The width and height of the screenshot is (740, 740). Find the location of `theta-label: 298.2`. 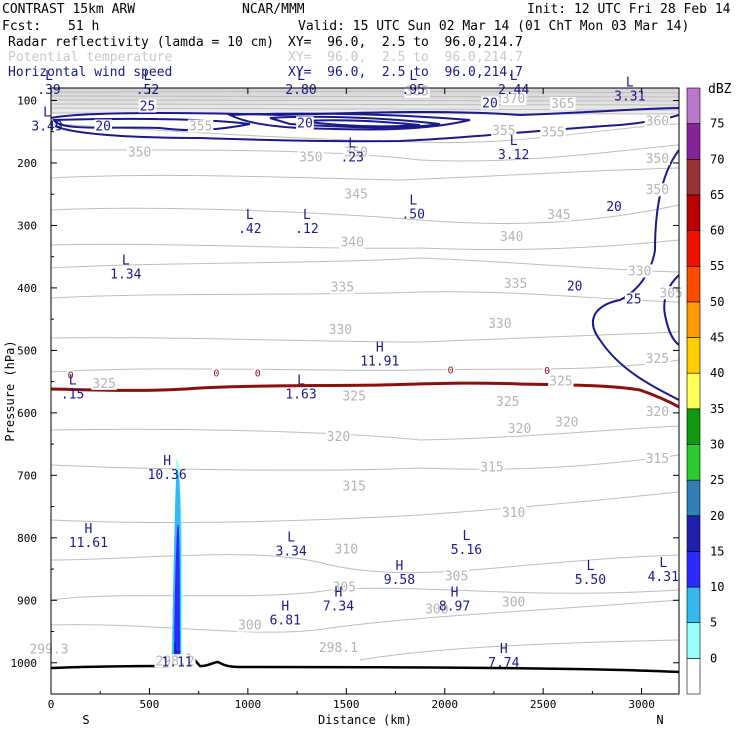

theta-label: 298.2 is located at coordinates (174, 661).